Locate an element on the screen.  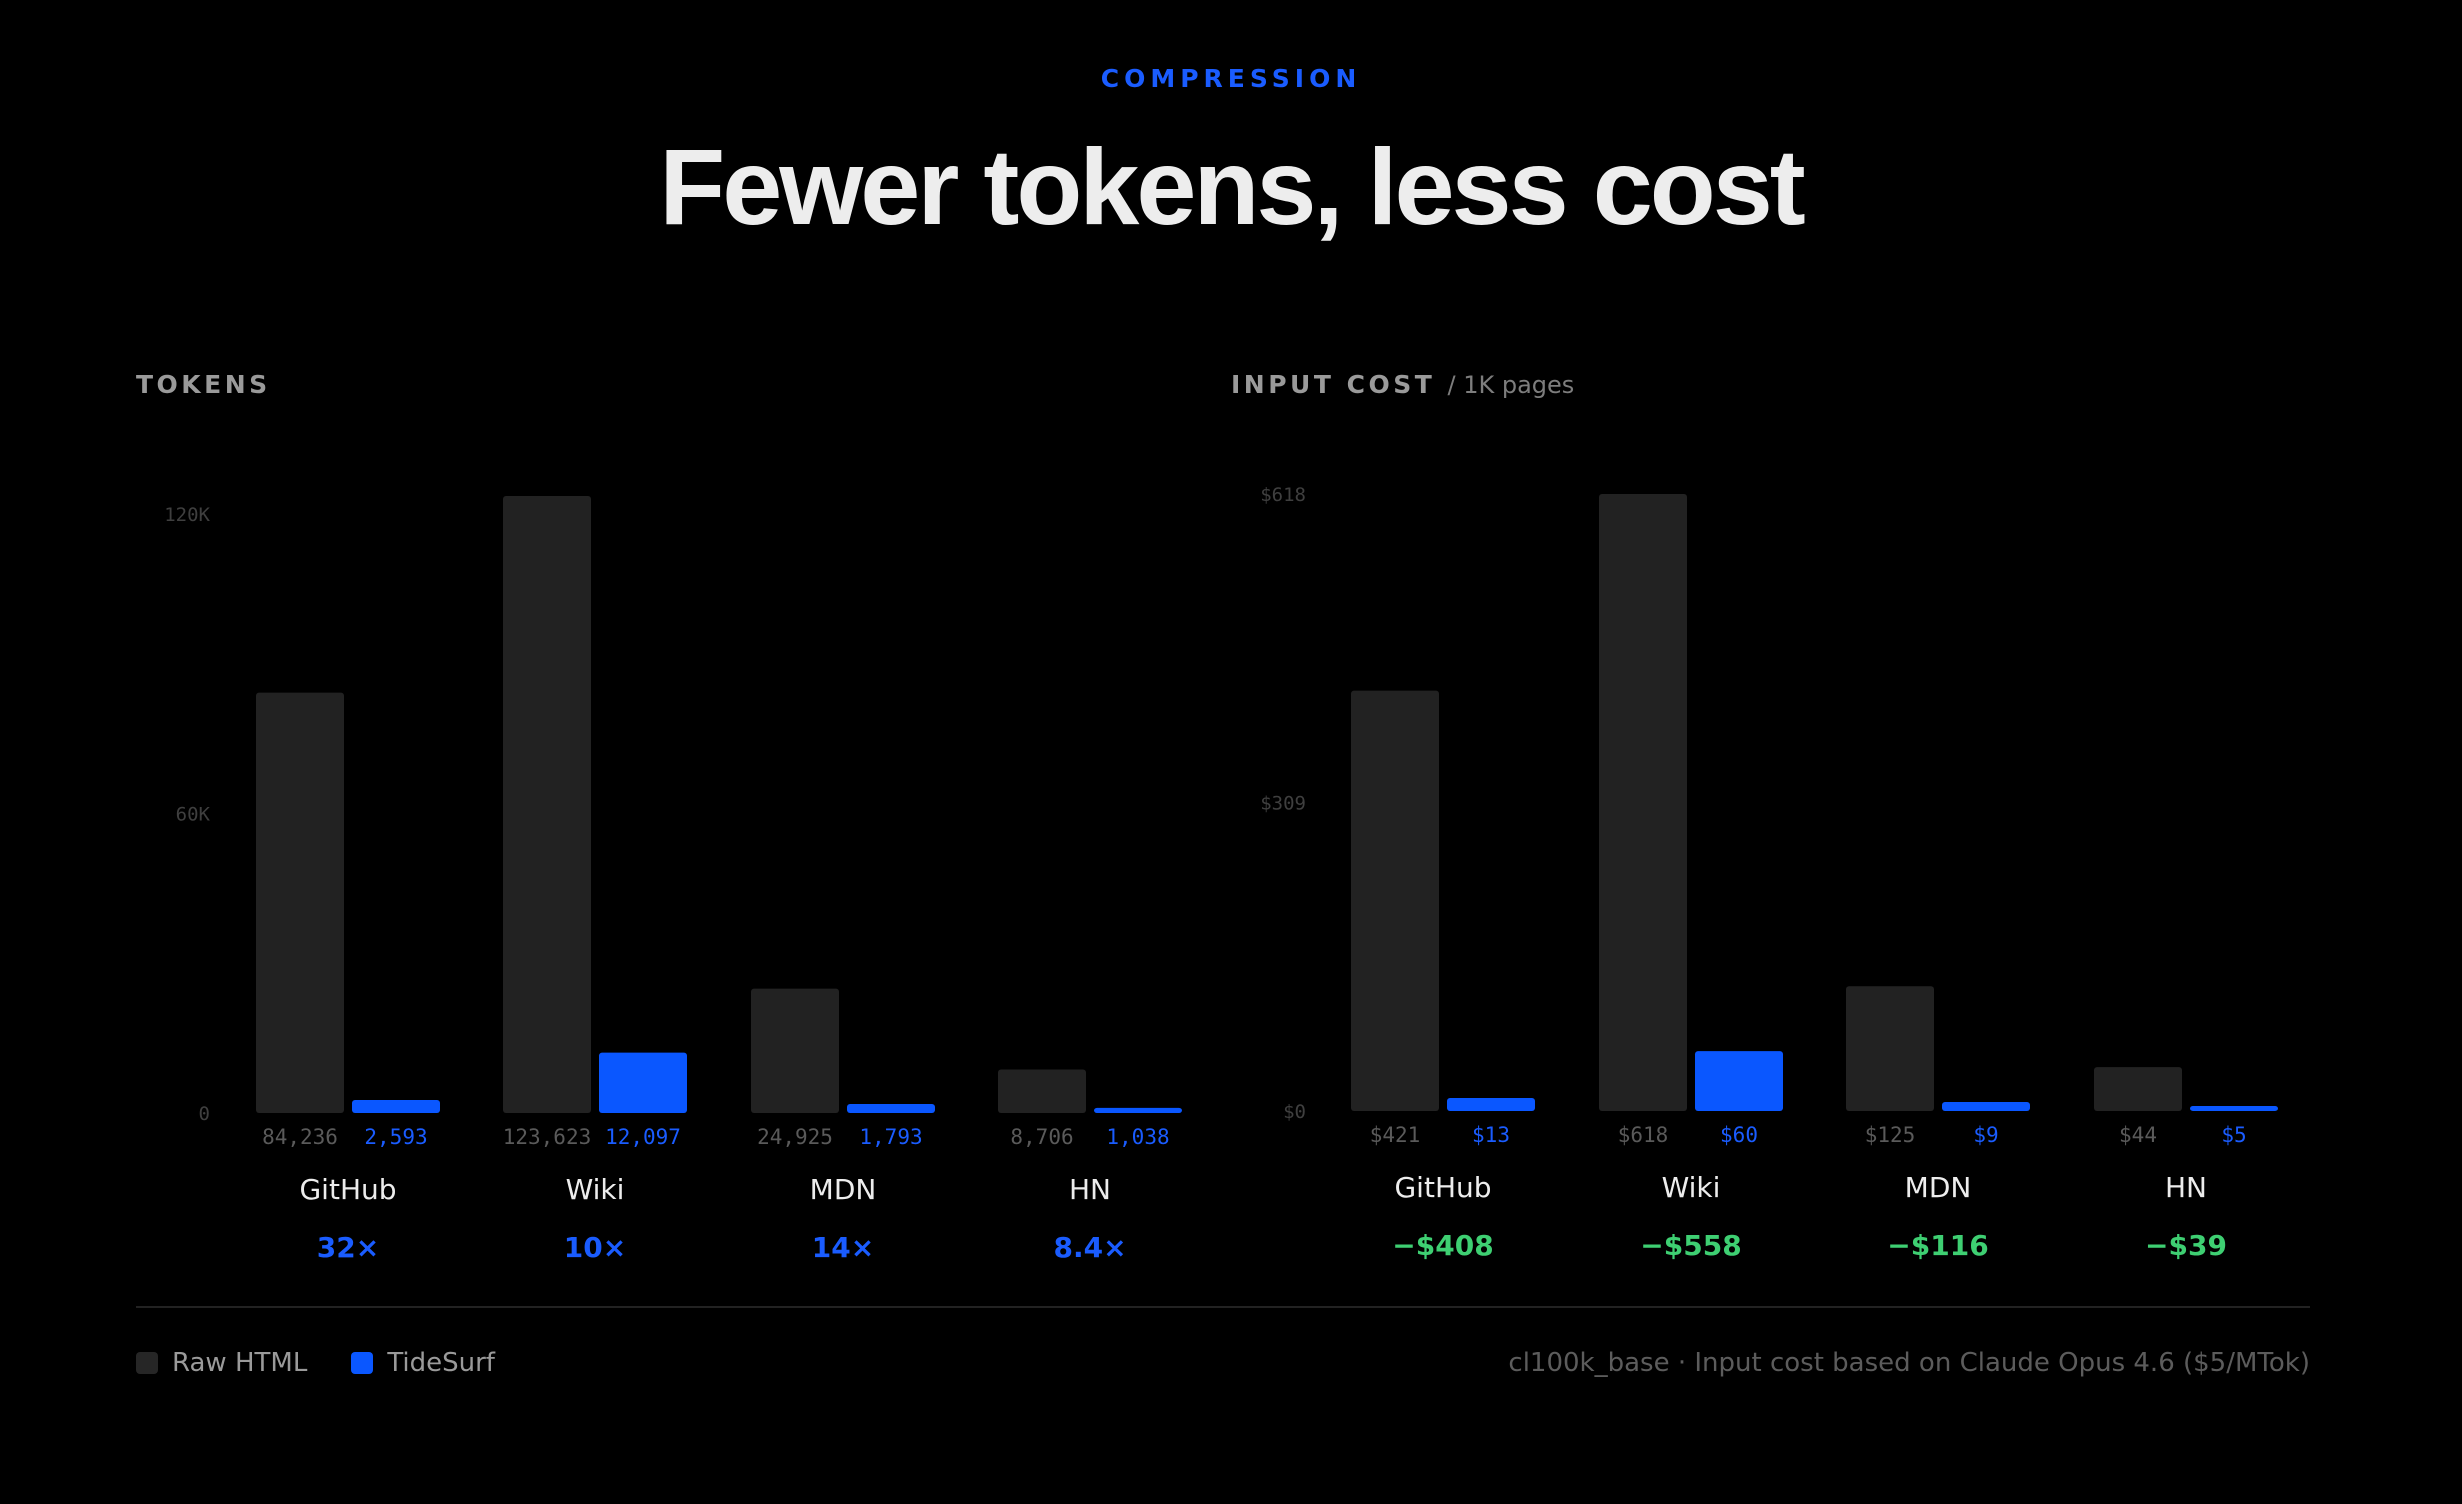
tokens-value-label-tidesurf: 12,097 is located at coordinates (643, 1137).